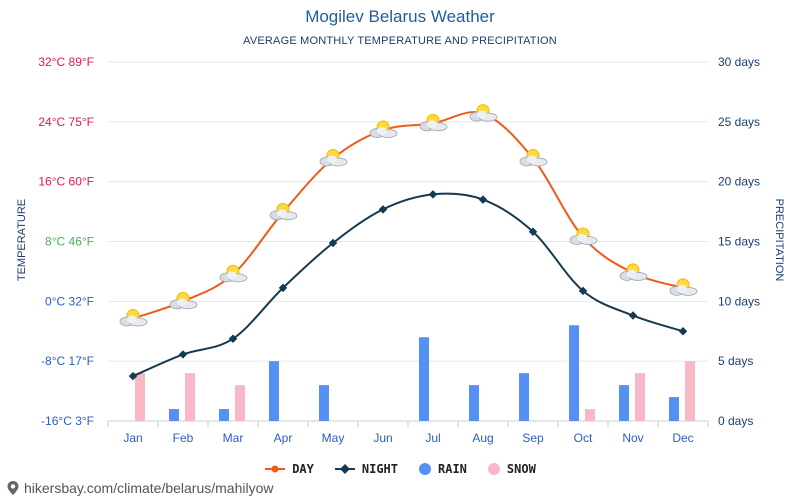  I want to click on y-tick-left-label: -8°C 17°F, so click(67, 361).